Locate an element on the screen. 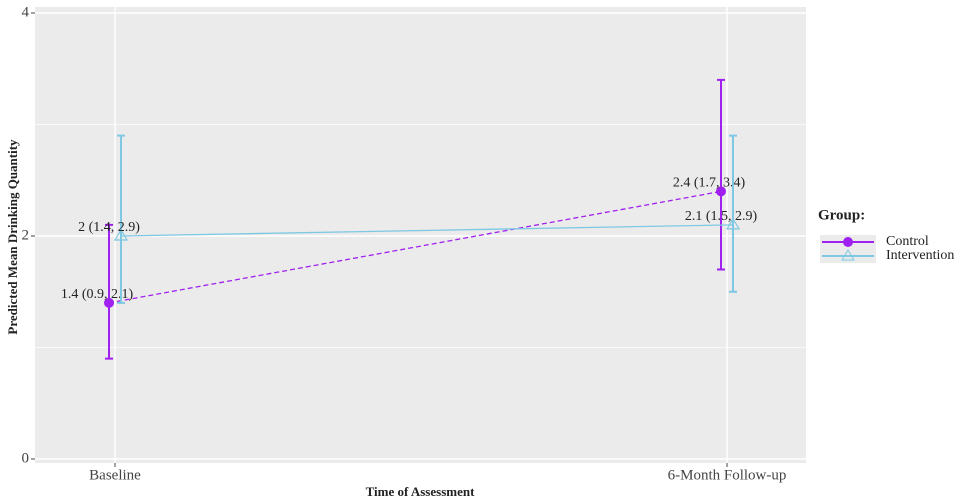 The height and width of the screenshot is (504, 972). data-label: 1.4 (0.9, 2.1) is located at coordinates (97, 294).